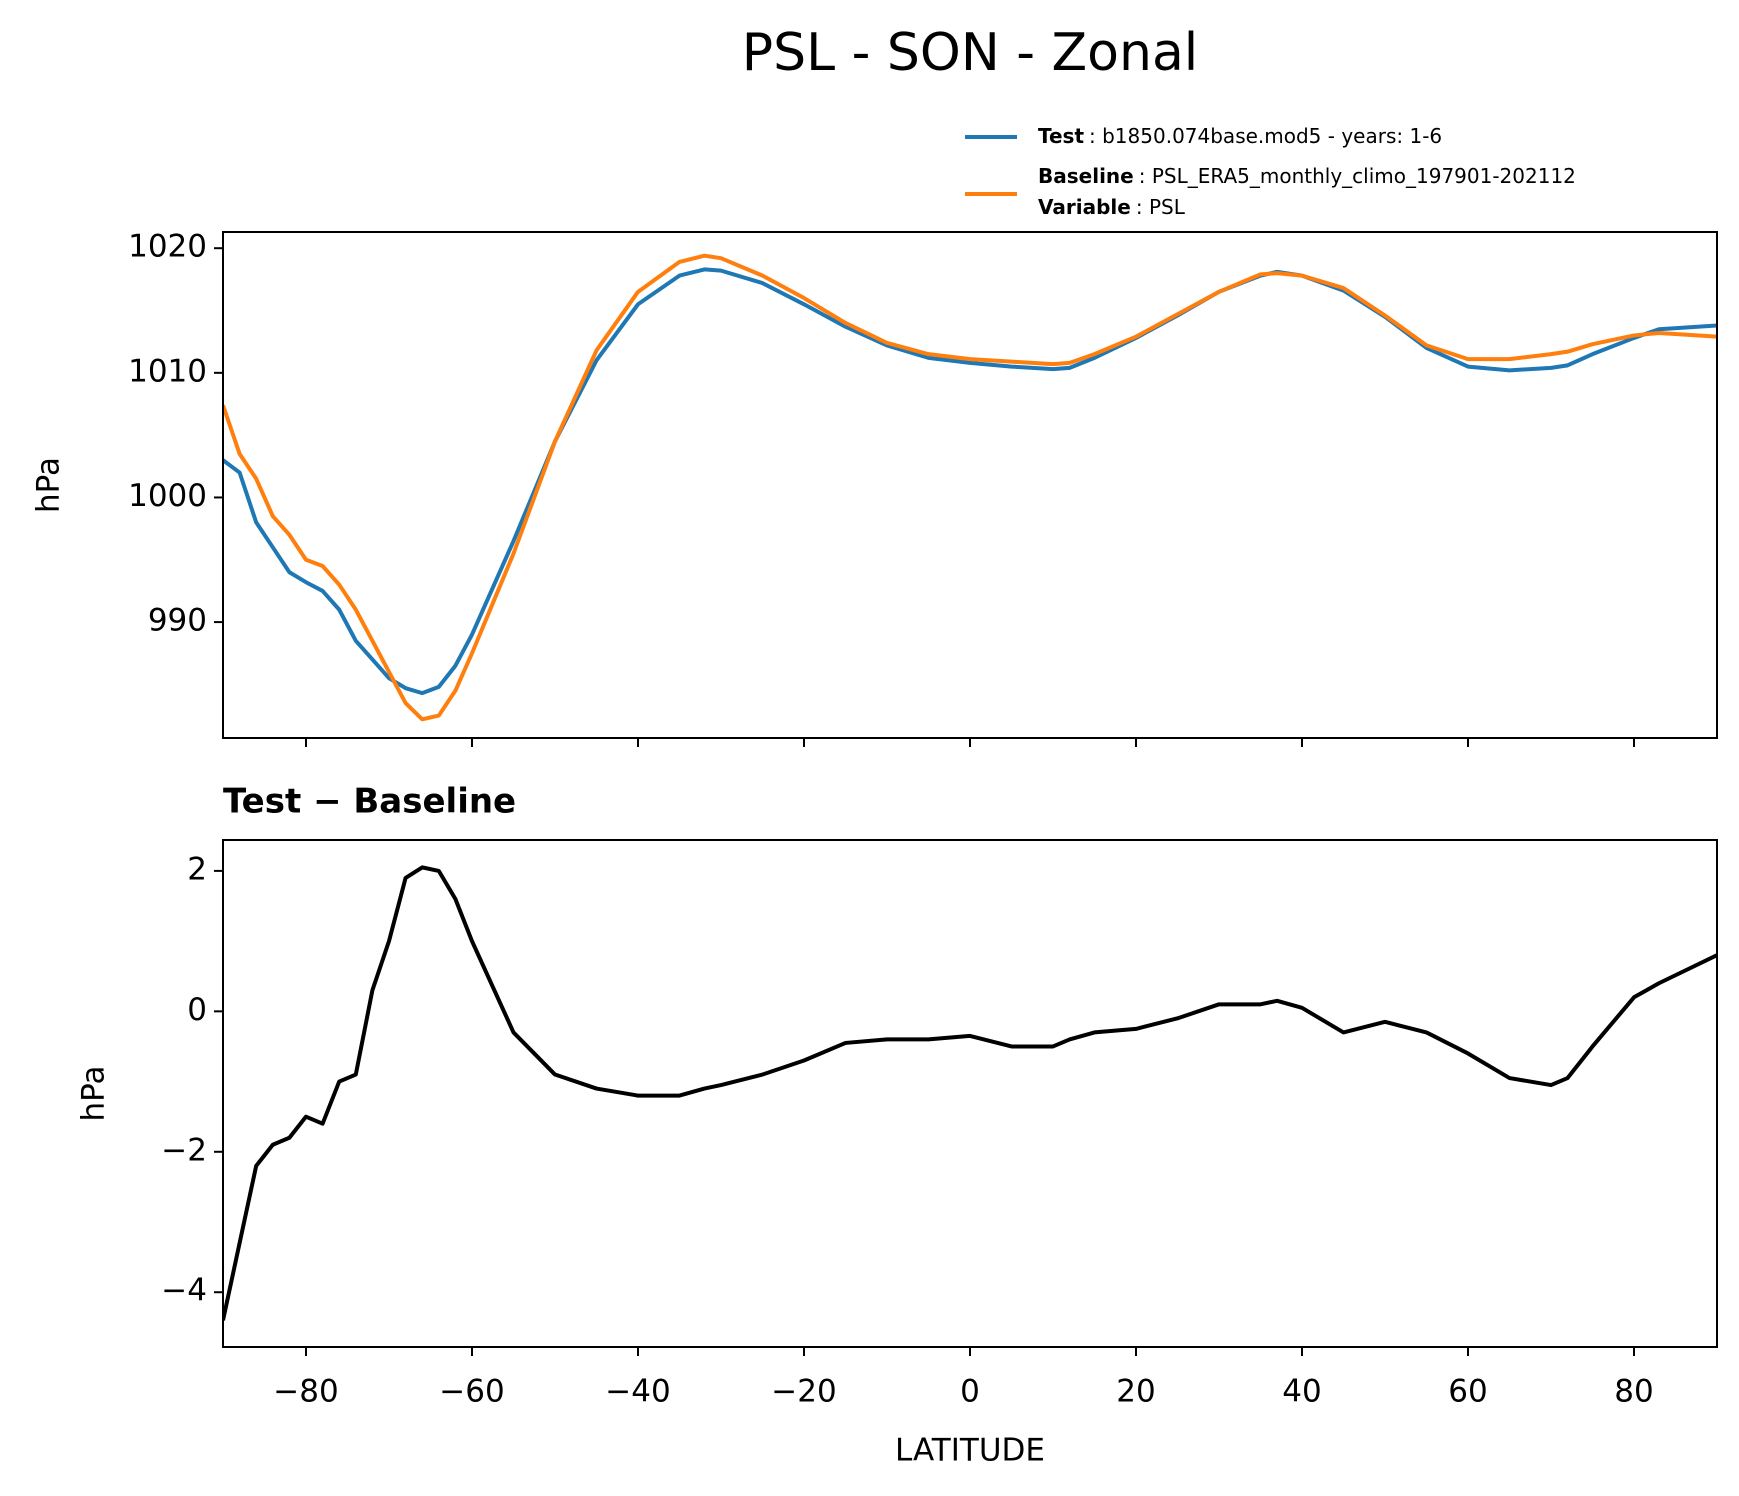 Image resolution: width=1739 pixels, height=1496 pixels. I want to click on legend-entry: Test: b1850.074base.mod5 - years: 1-6, so click(1240, 136).